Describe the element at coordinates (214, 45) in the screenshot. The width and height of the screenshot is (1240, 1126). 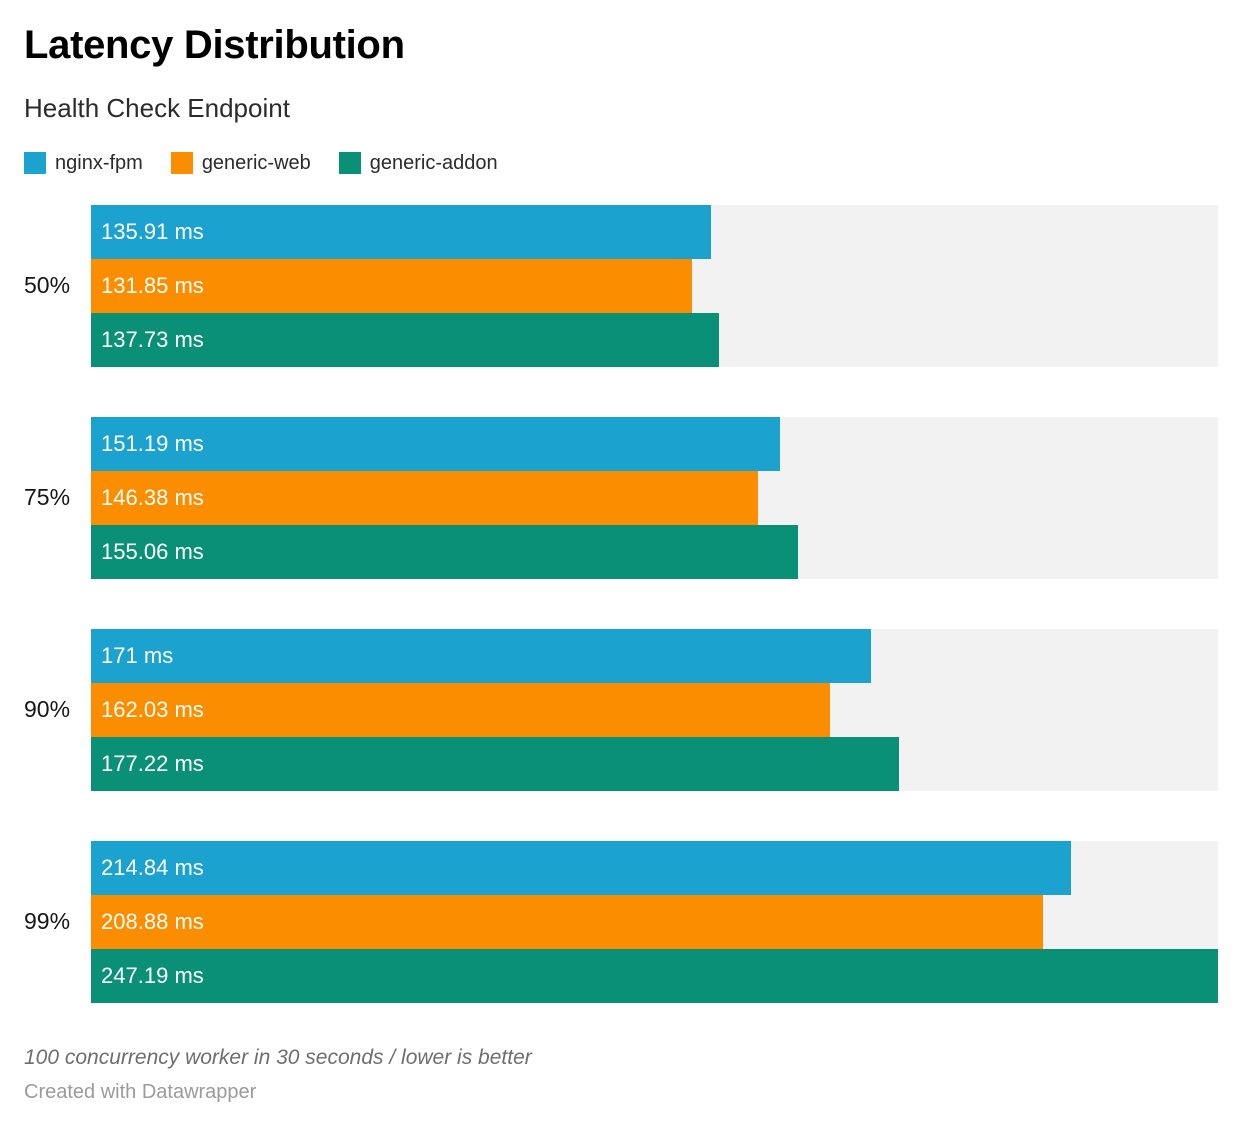
I see `chart-title: Latency Distribution` at that location.